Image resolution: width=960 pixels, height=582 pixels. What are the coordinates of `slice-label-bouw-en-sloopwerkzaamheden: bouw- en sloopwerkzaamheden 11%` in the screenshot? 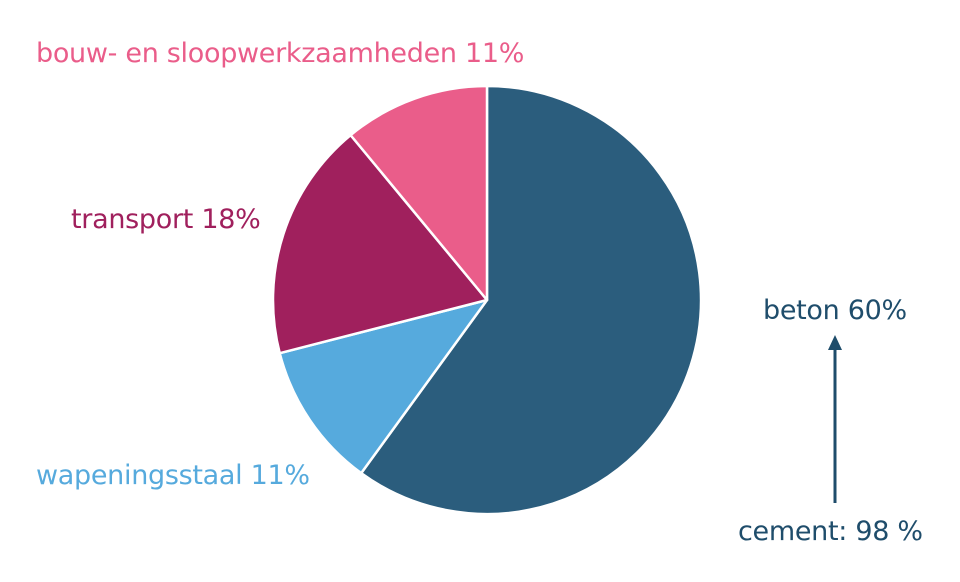 It's located at (280, 53).